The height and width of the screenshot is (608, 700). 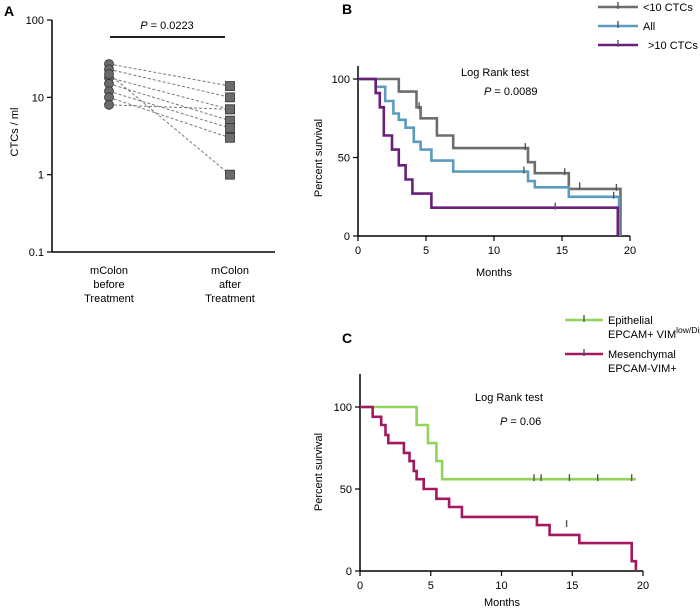 I want to click on y-tick-label: 1, so click(x=41, y=176).